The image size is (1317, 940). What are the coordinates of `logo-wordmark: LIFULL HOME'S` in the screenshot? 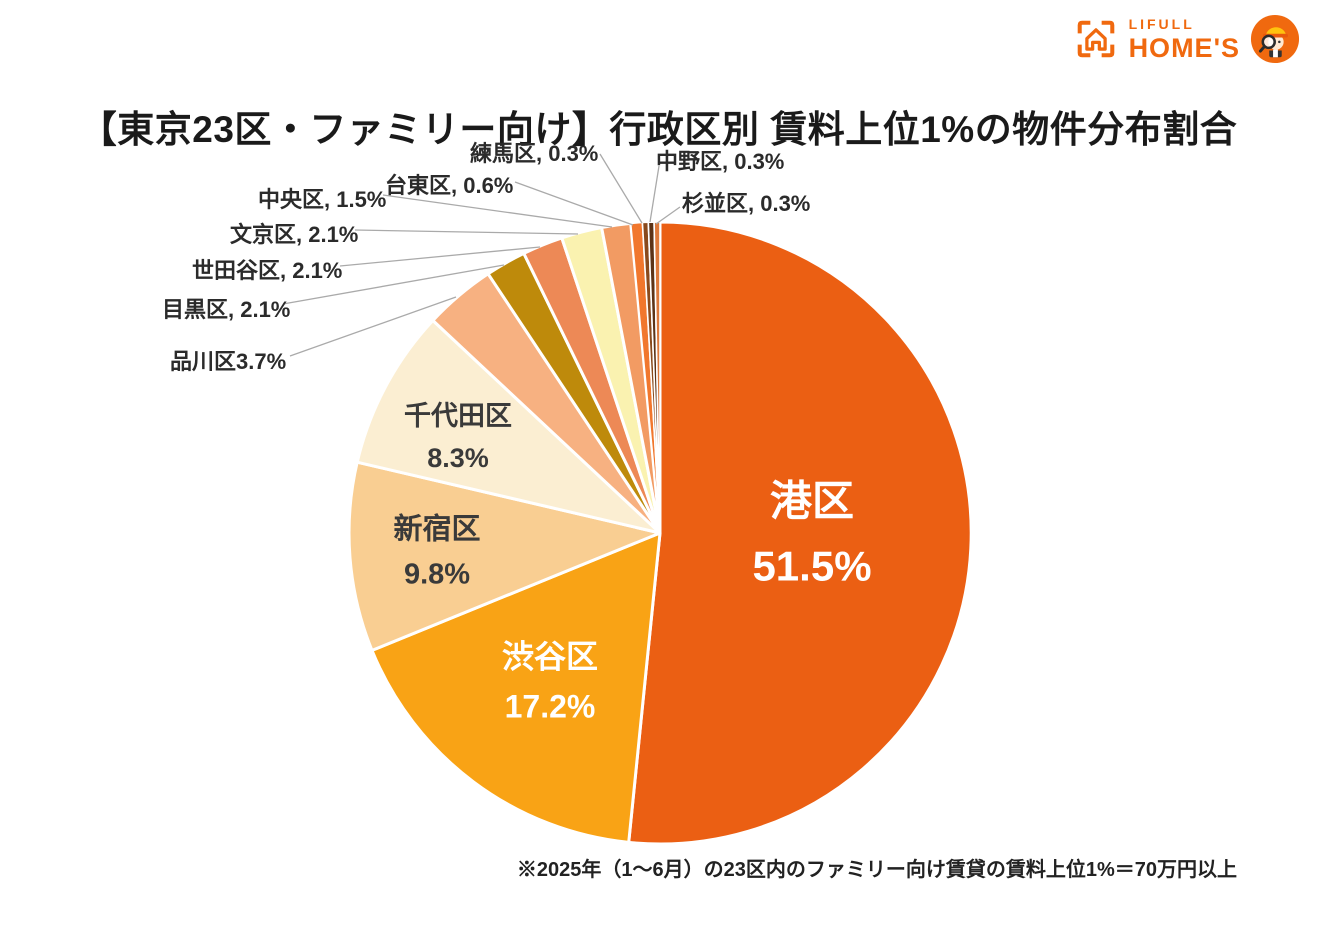 It's located at (1184, 39).